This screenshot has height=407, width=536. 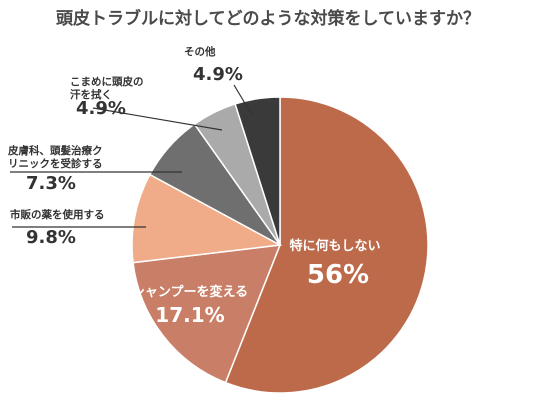 I want to click on slice-5-leader-line, so click(x=157, y=119).